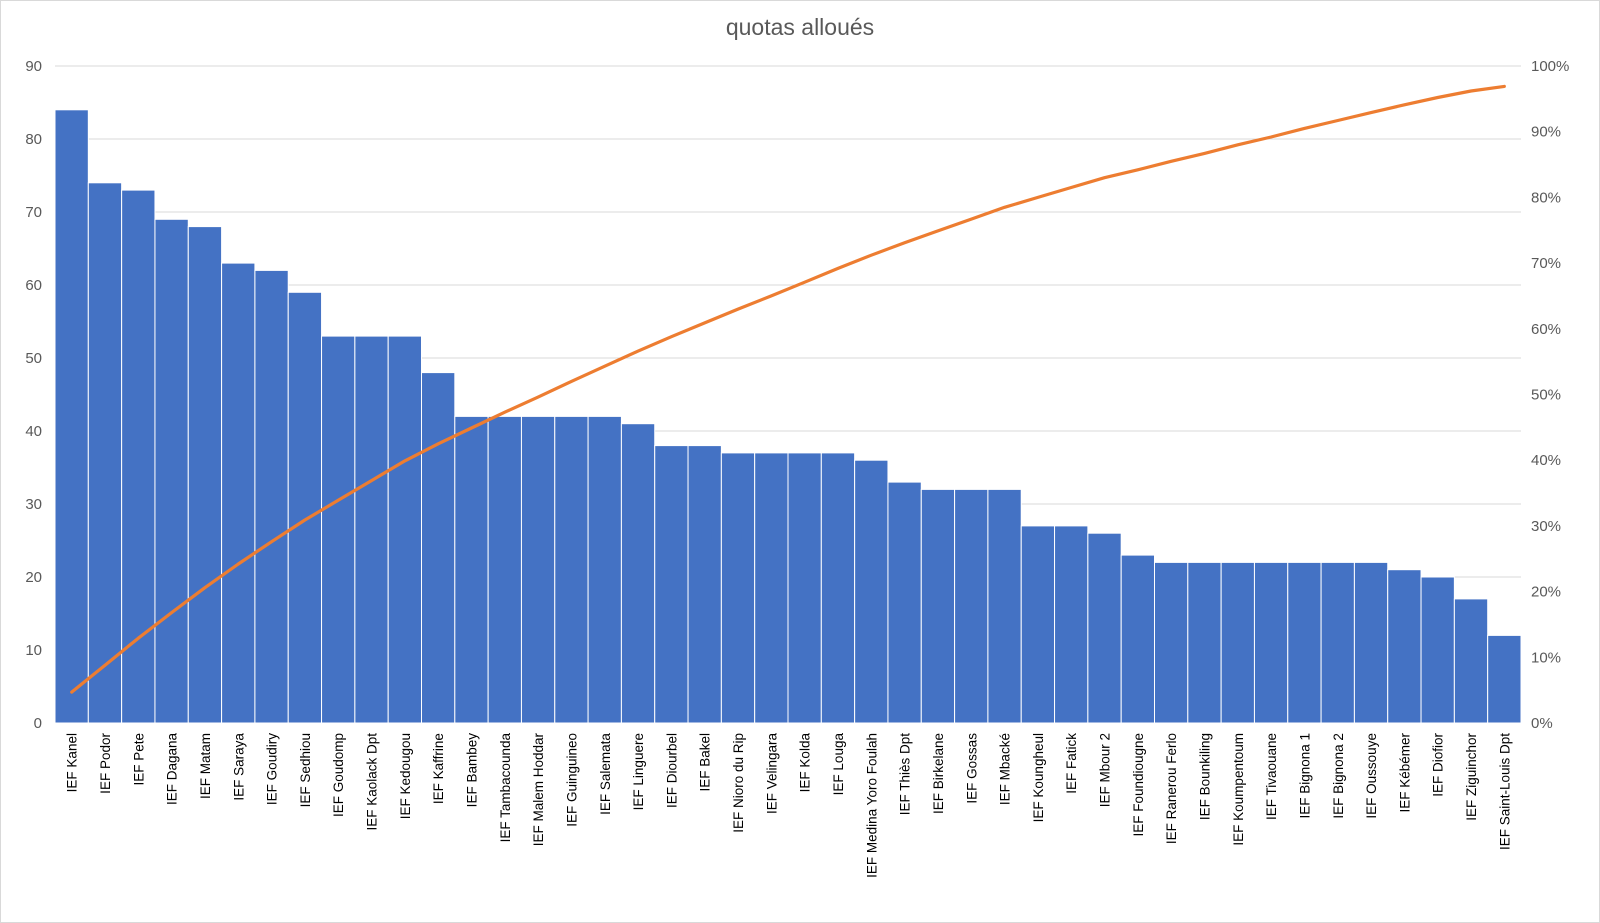 The height and width of the screenshot is (923, 1600). I want to click on y2-tick-label: 80%, so click(1546, 197).